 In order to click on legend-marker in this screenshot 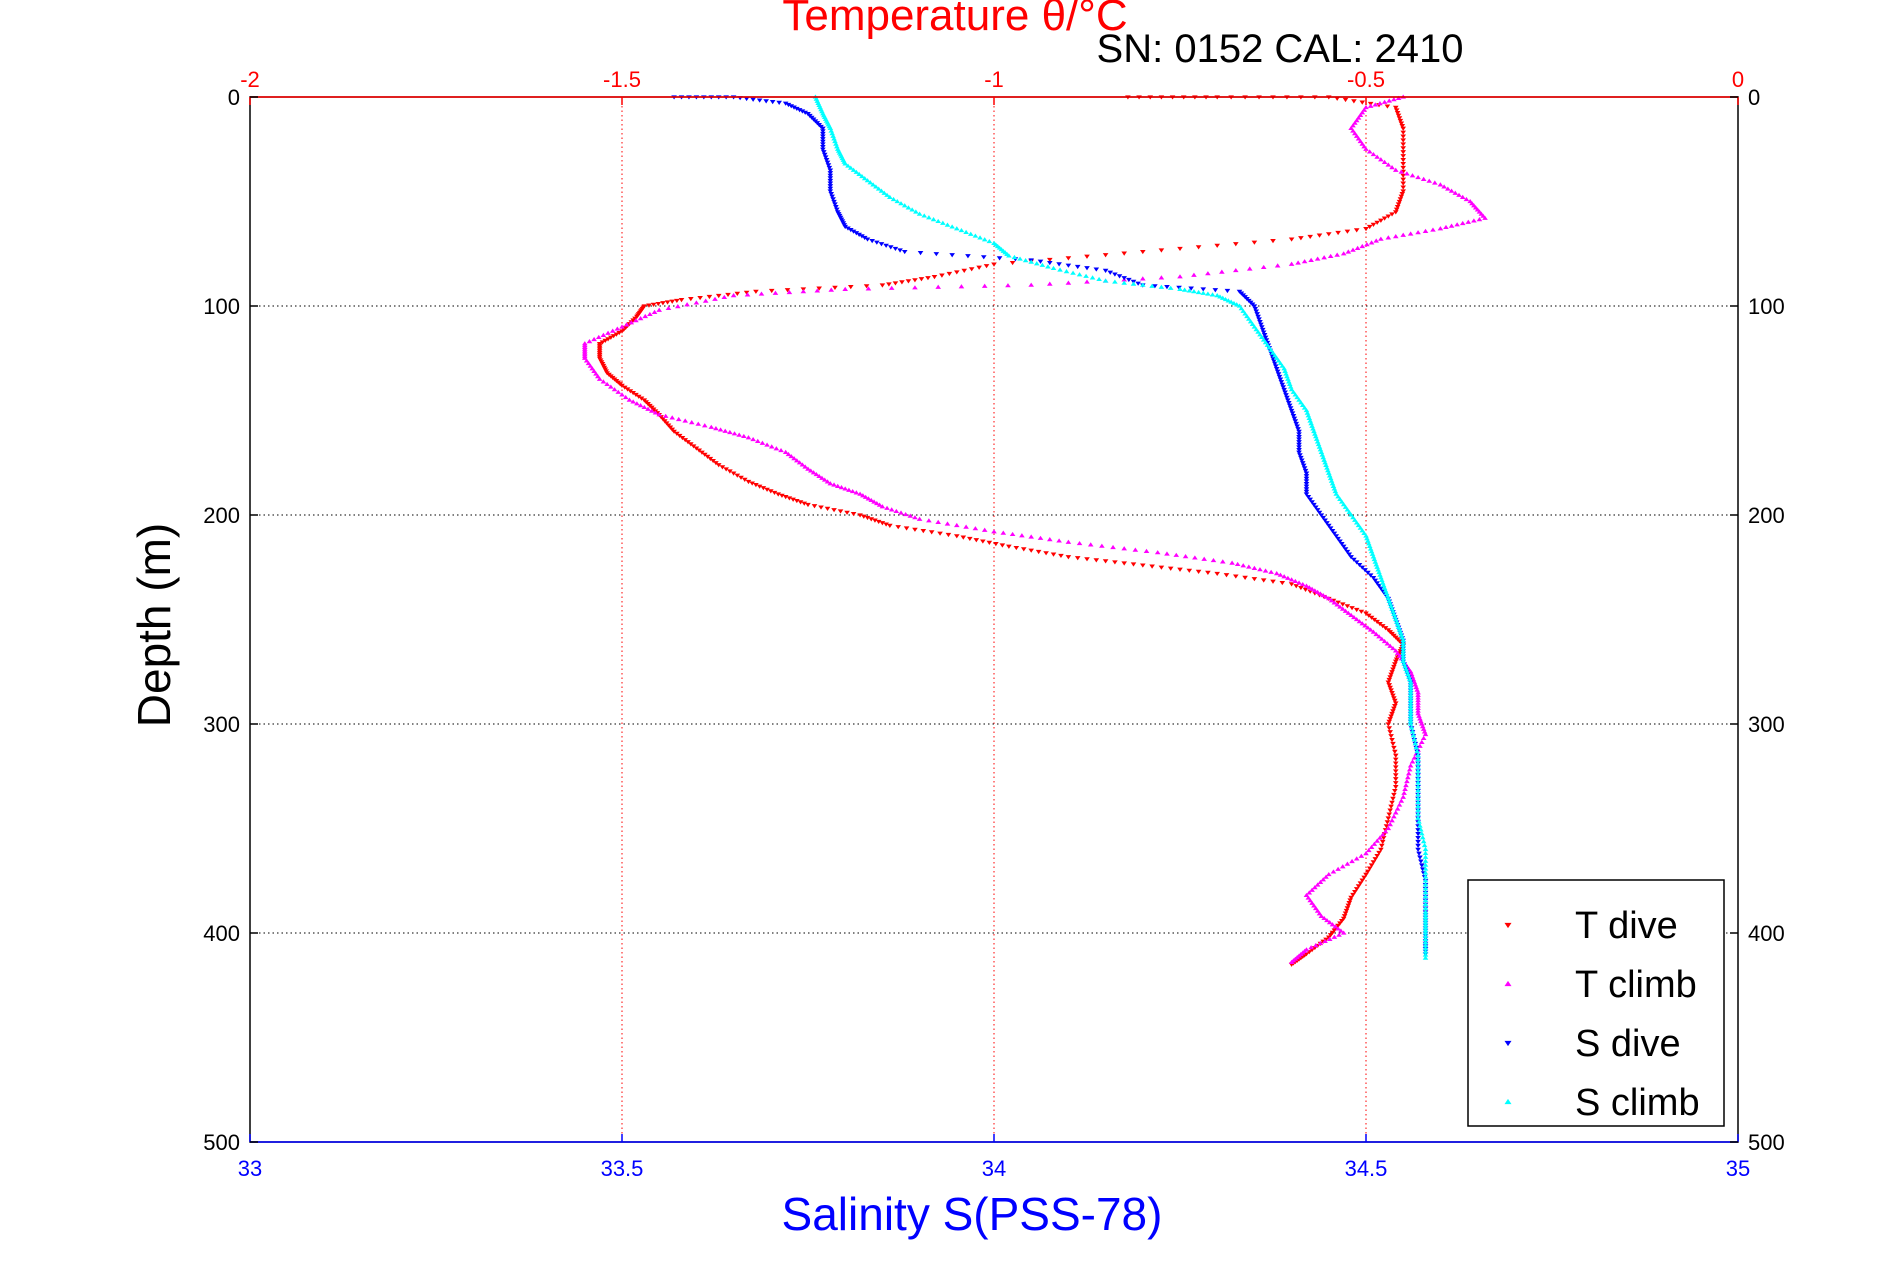, I will do `click(1508, 983)`.